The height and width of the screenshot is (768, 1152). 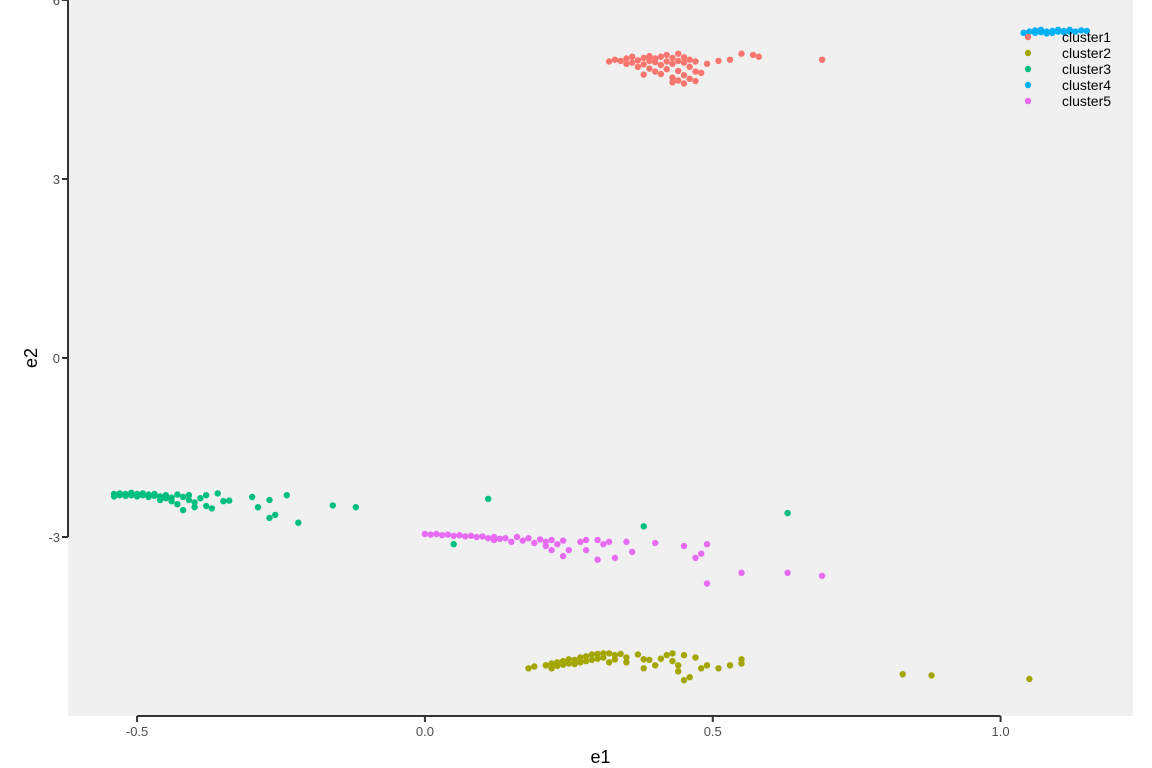 What do you see at coordinates (1028, 69) in the screenshot?
I see `legend-key-cluster3` at bounding box center [1028, 69].